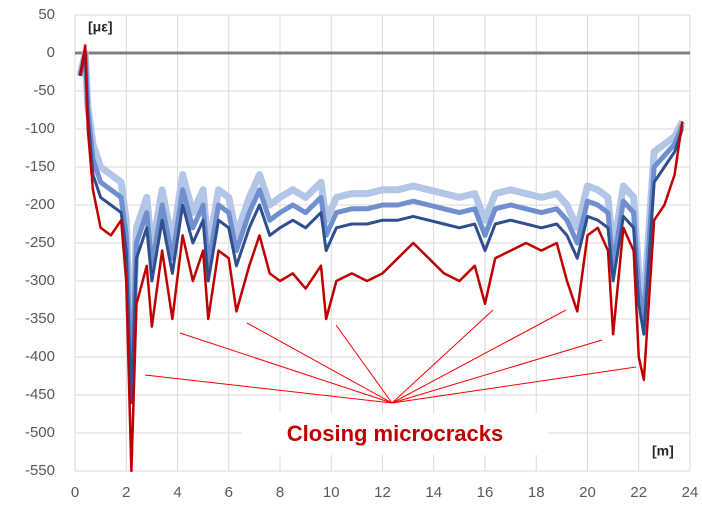  Describe the element at coordinates (690, 492) in the screenshot. I see `x-tick-label: 24` at that location.